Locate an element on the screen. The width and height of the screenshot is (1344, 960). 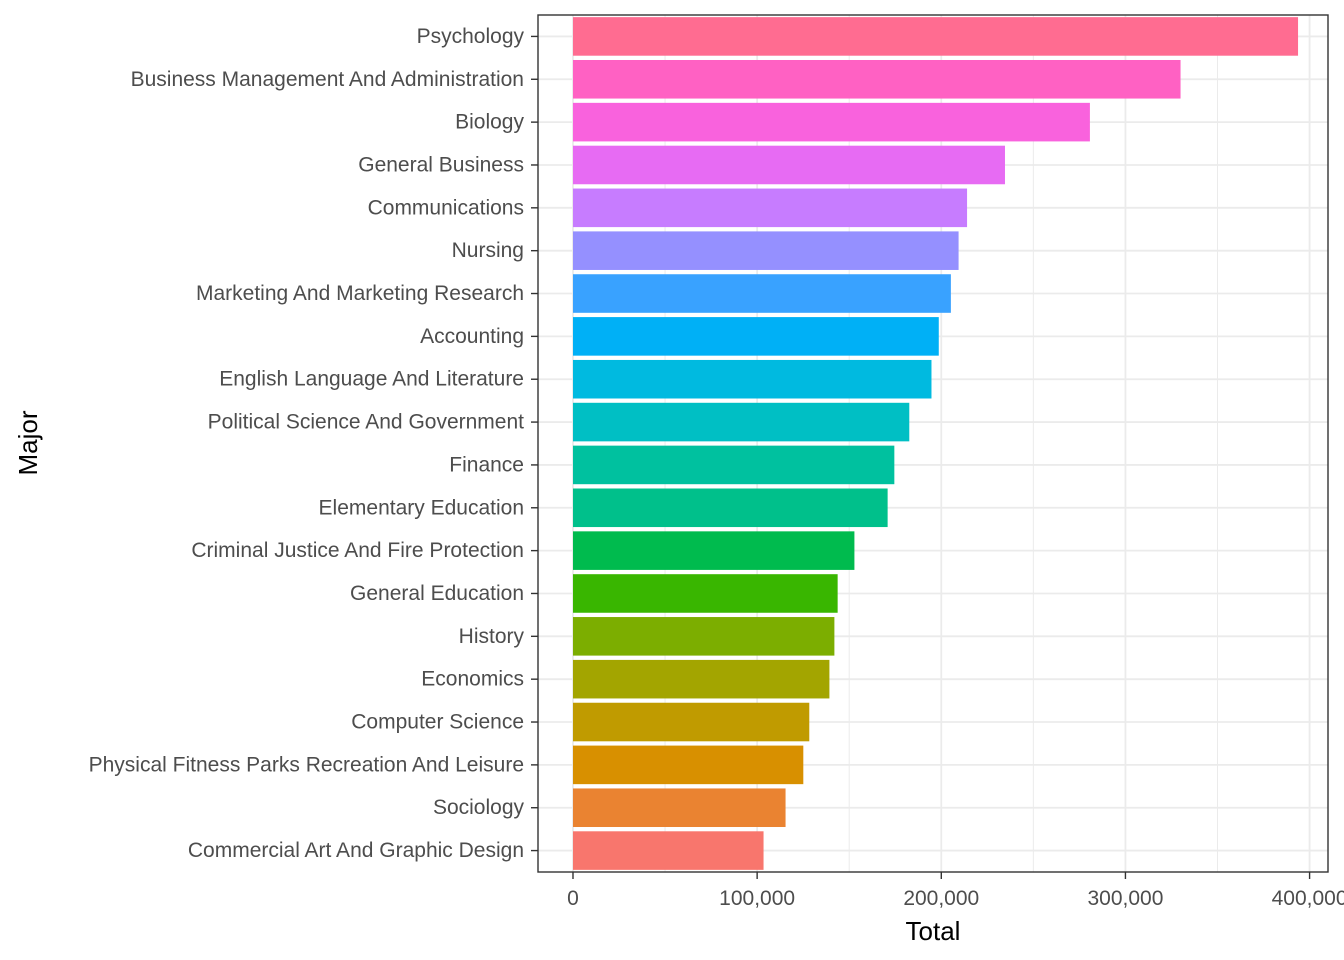
y-tick-label: Elementary Education is located at coordinates (421, 507).